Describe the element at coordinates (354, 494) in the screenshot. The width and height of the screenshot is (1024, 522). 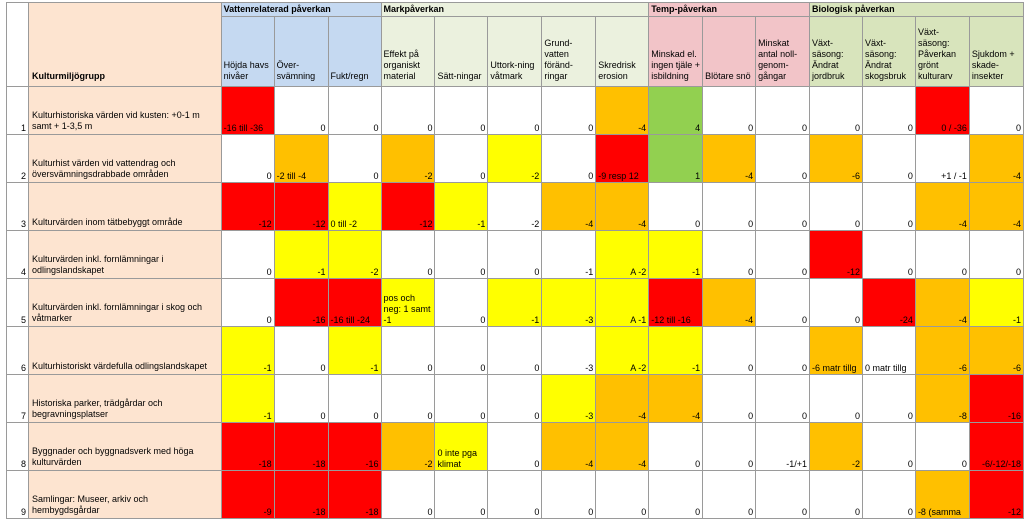
I see `impact-cell: -18` at that location.